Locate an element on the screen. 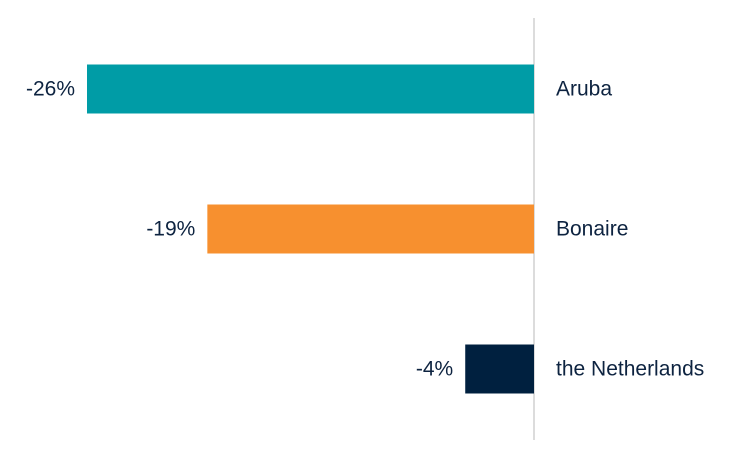 Image resolution: width=750 pixels, height=466 pixels. bar-bonaire is located at coordinates (370, 229).